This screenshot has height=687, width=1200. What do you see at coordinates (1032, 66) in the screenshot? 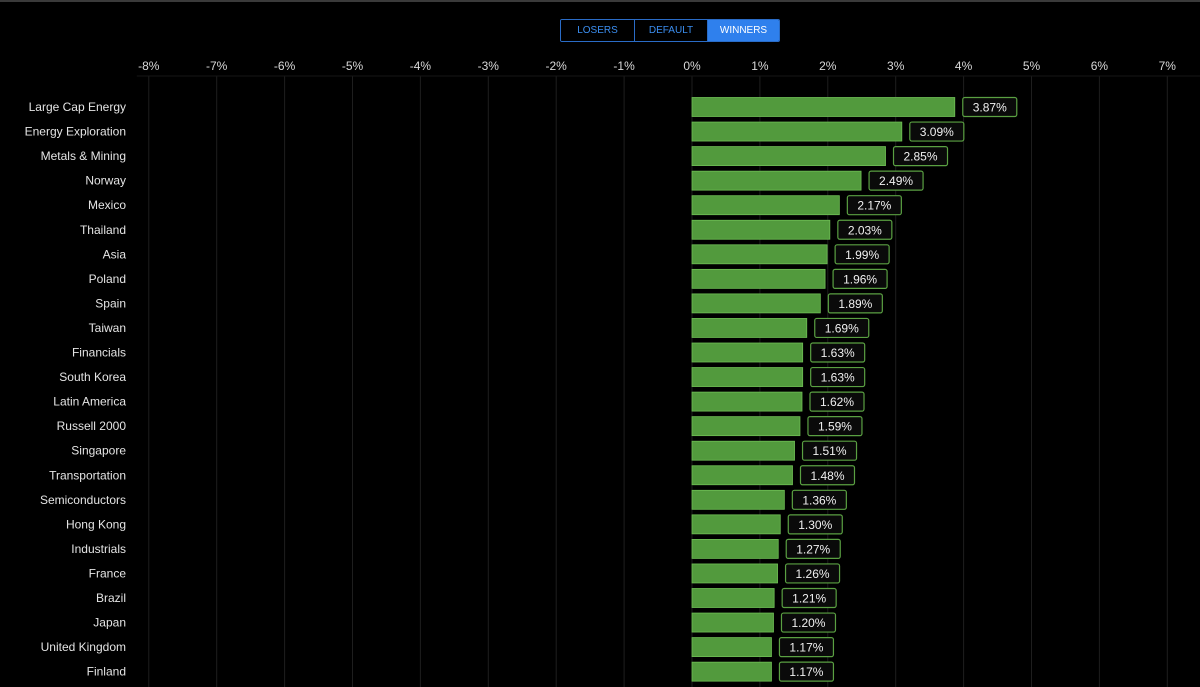
I see `x-tick-label: 5%` at bounding box center [1032, 66].